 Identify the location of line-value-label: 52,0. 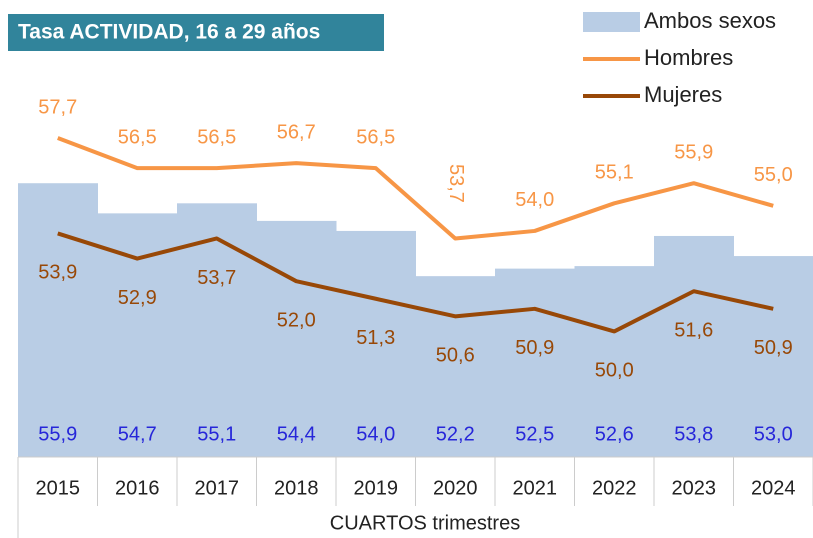
(296, 320).